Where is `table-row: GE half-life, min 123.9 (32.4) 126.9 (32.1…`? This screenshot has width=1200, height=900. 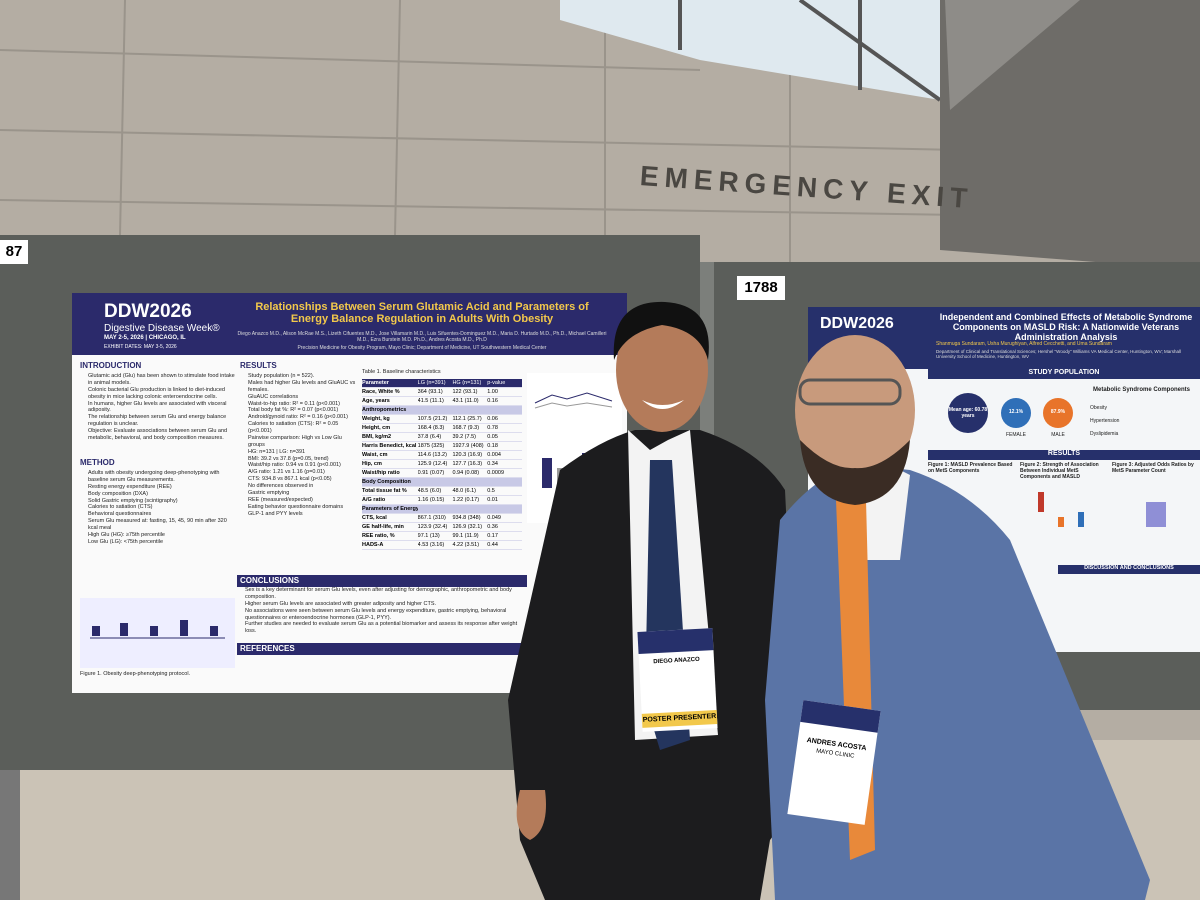
table-row: GE half-life, min 123.9 (32.4) 126.9 (32.1… is located at coordinates (442, 527).